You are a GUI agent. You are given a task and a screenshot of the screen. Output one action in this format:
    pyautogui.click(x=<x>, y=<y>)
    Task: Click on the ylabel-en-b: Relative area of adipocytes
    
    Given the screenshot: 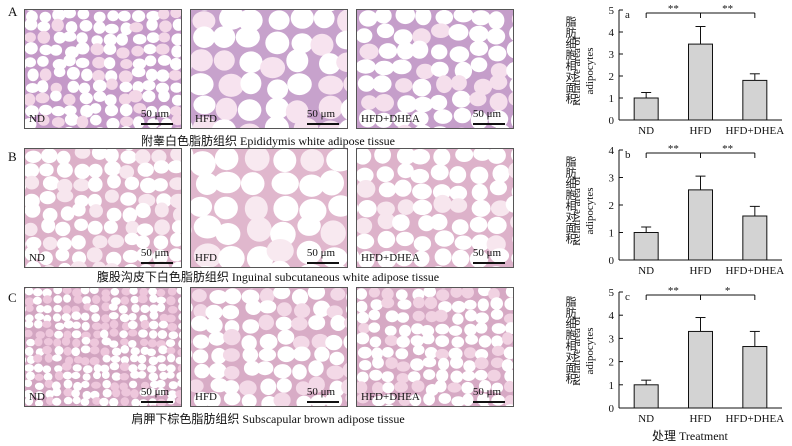 What is the action you would take?
    pyautogui.click(x=584, y=211)
    